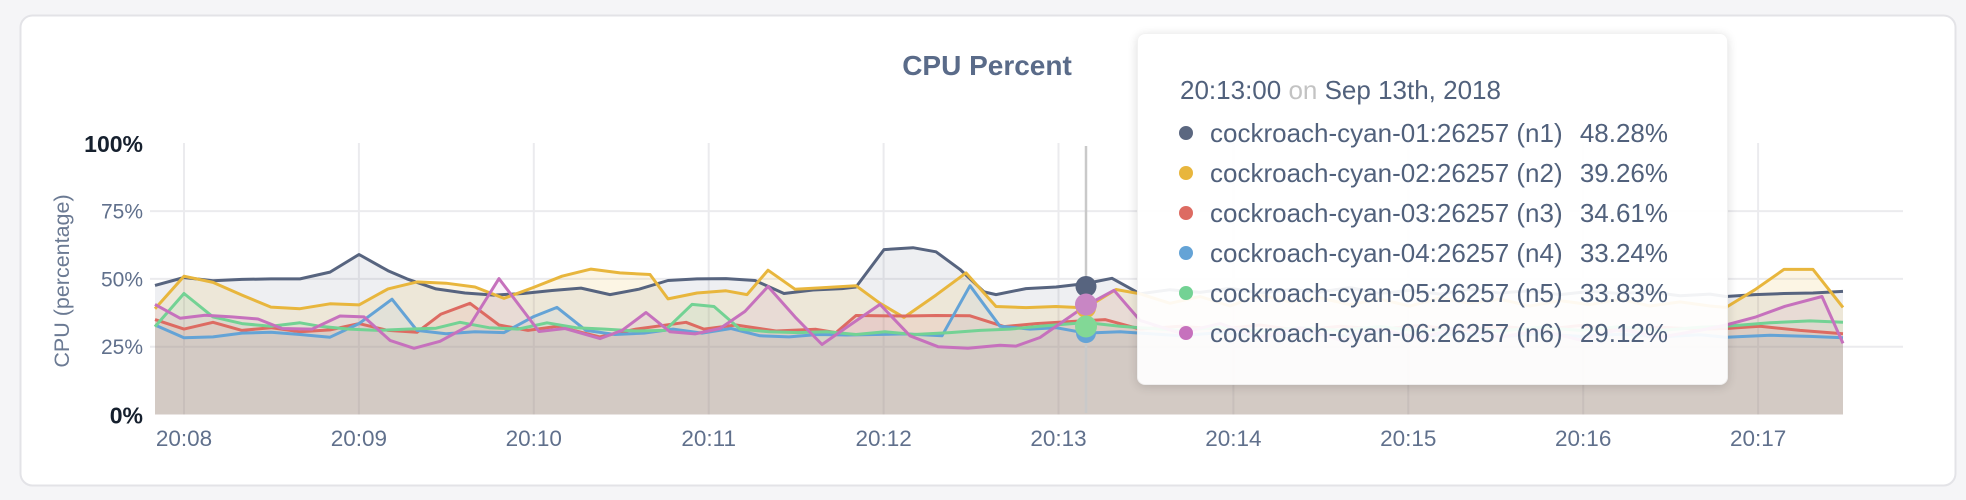  I want to click on svg-text: 75%, so click(122, 212).